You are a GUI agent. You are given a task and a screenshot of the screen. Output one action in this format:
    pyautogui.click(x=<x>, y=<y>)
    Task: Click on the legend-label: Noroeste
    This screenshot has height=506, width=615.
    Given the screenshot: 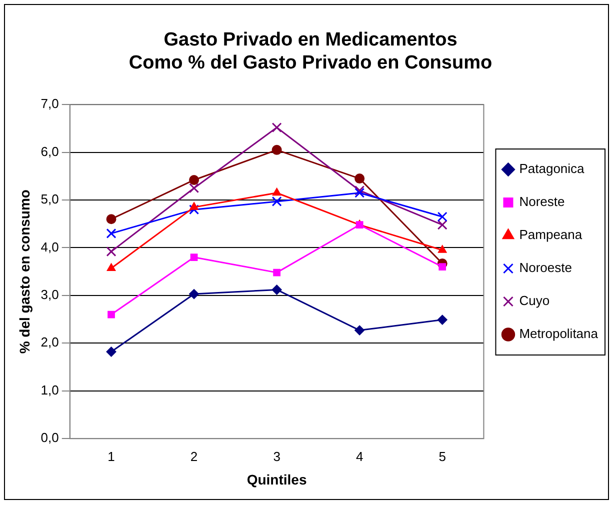 What is the action you would take?
    pyautogui.click(x=545, y=268)
    